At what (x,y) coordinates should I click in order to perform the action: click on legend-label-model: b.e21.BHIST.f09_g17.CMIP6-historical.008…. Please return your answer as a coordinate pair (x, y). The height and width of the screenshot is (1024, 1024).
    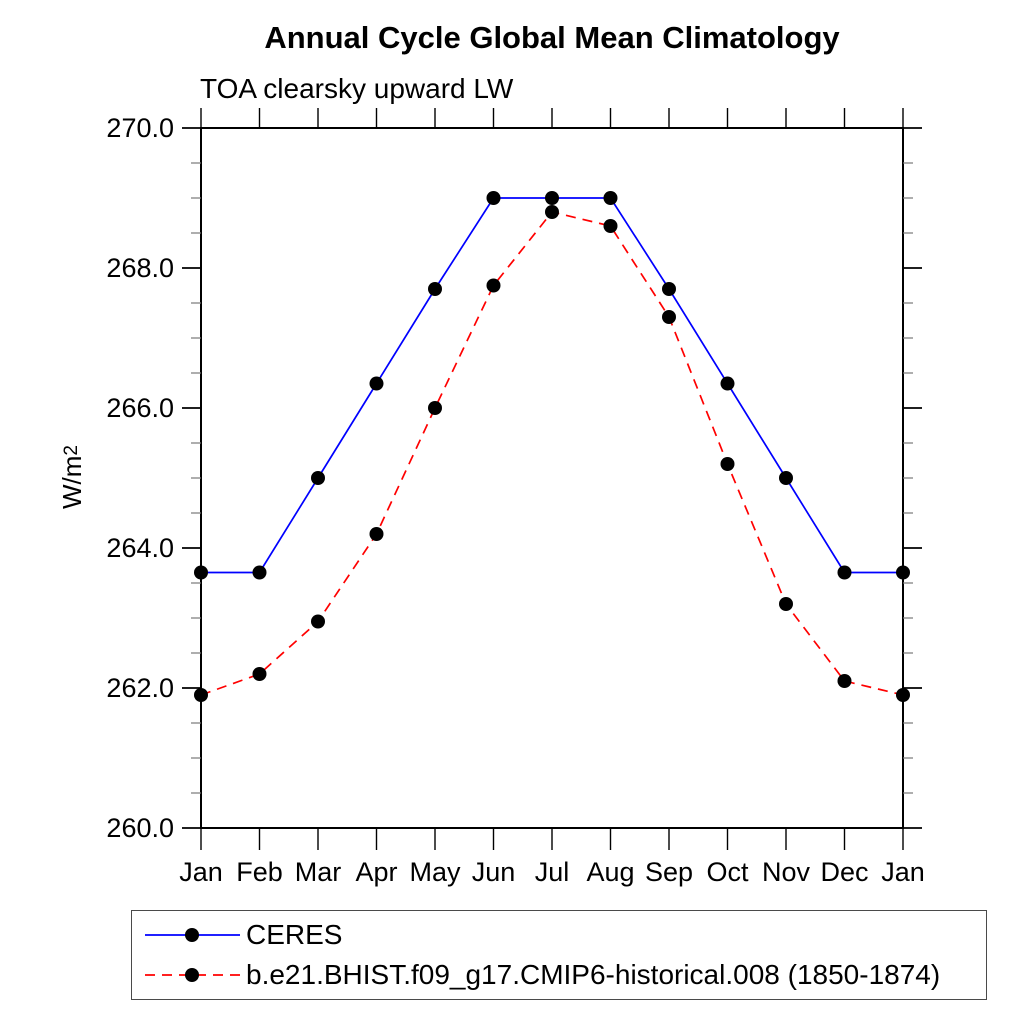
    Looking at the image, I should click on (593, 974).